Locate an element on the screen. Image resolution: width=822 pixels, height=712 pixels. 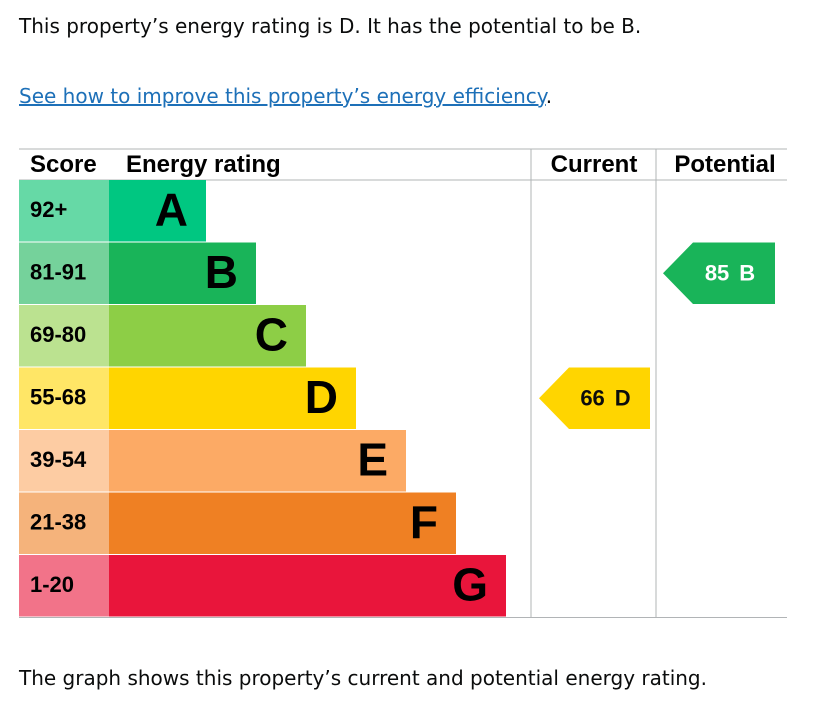
score-range: 21-38 is located at coordinates (58, 522).